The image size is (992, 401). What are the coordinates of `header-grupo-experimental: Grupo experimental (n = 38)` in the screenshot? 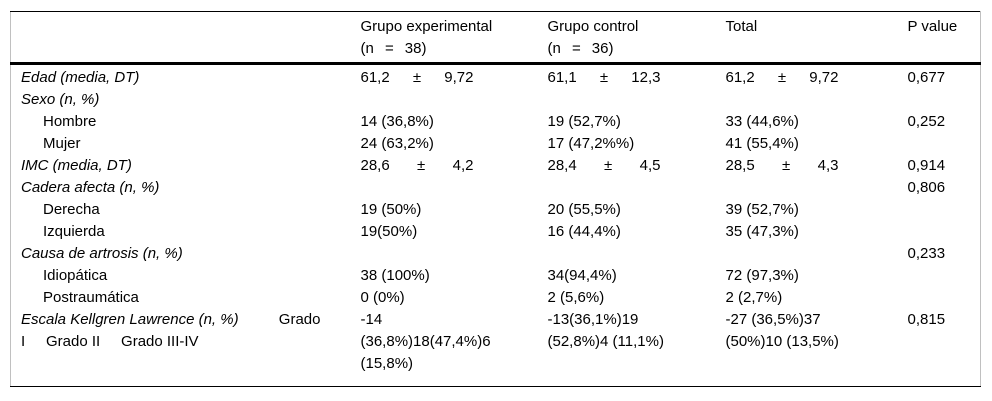 It's located at (454, 38).